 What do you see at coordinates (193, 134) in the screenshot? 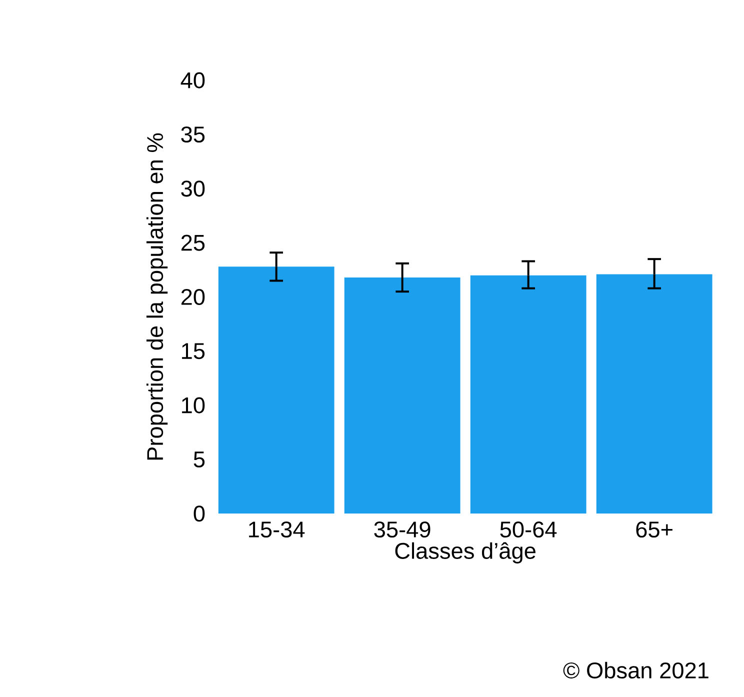
I see `y-tick-label: 35` at bounding box center [193, 134].